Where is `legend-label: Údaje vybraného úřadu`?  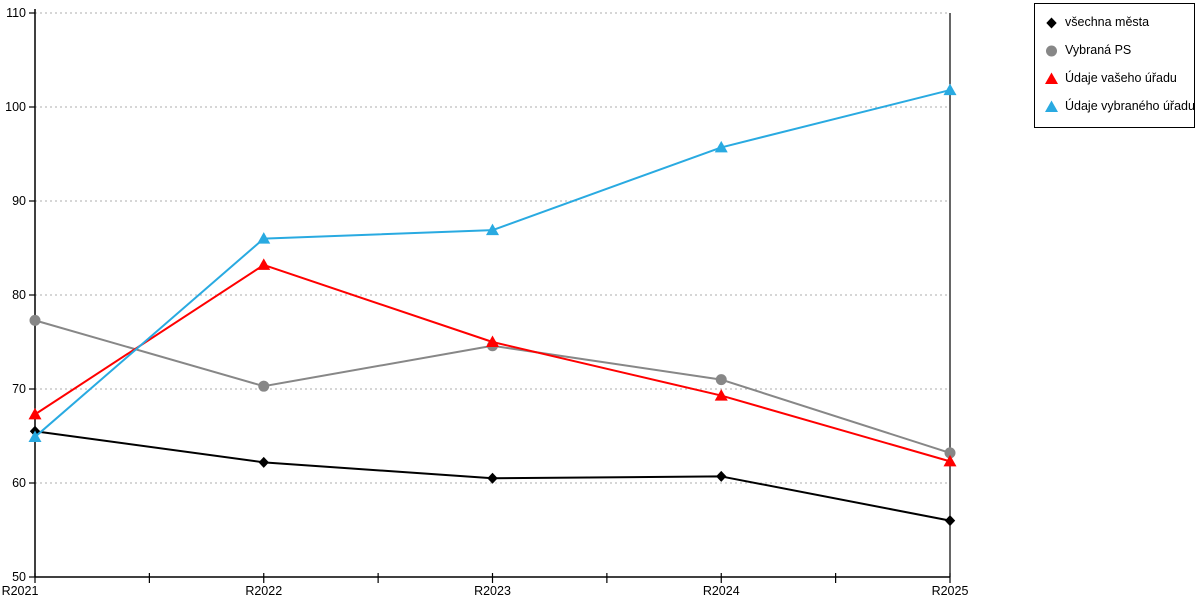
legend-label: Údaje vybraného úřadu is located at coordinates (1130, 106).